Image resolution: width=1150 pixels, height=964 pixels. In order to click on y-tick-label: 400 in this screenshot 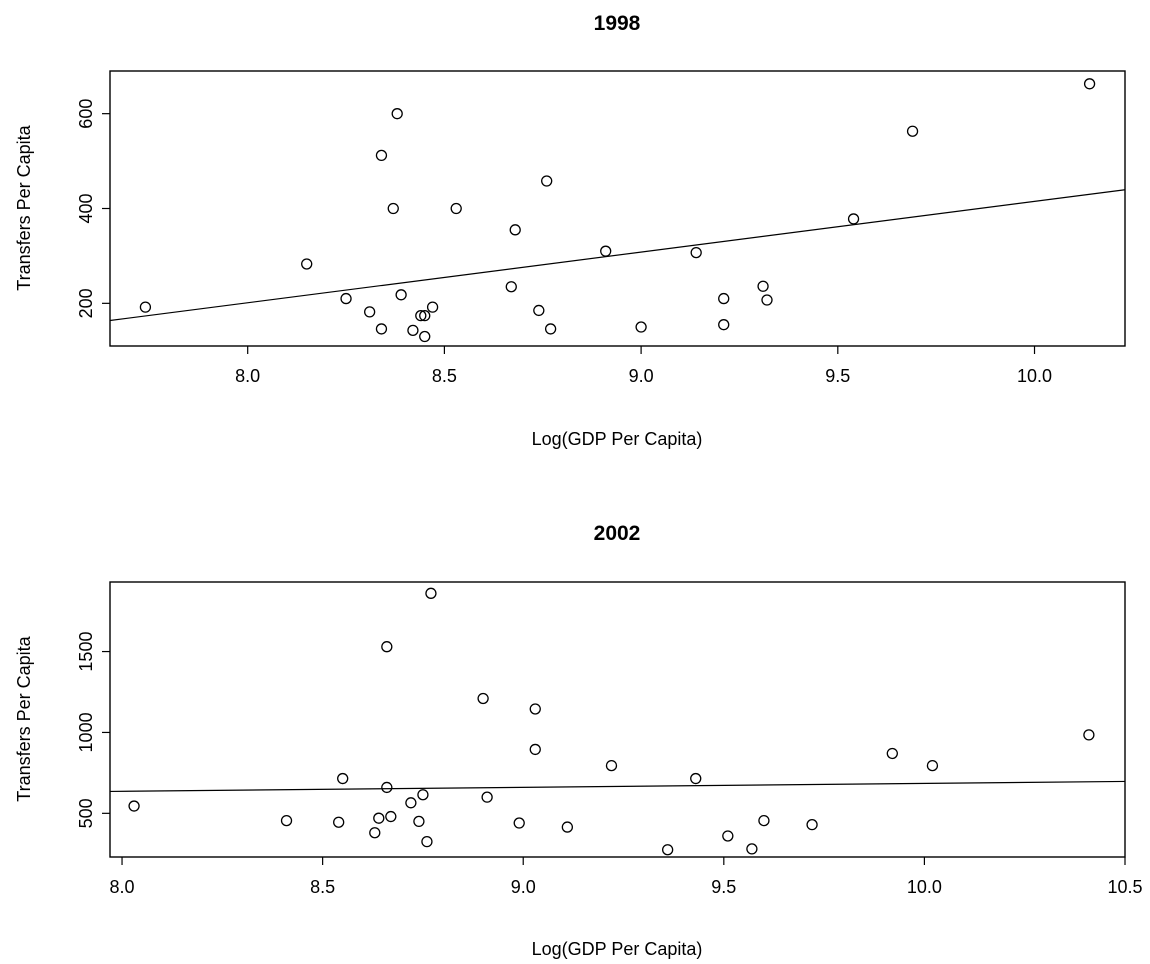, I will do `click(86, 208)`.